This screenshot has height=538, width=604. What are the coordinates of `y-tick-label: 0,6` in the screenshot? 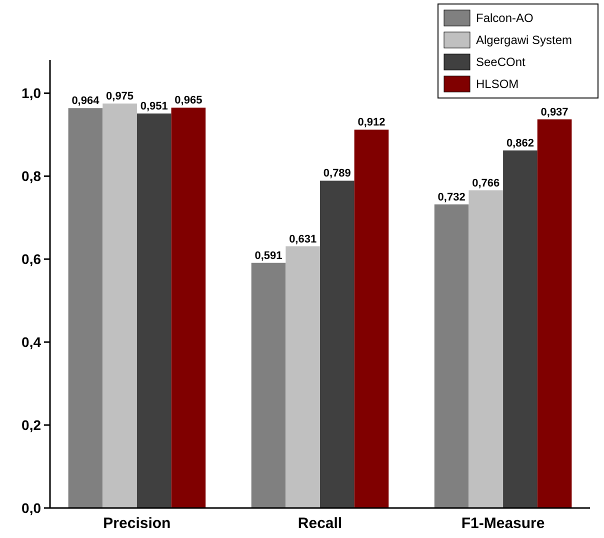 It's located at (32, 259).